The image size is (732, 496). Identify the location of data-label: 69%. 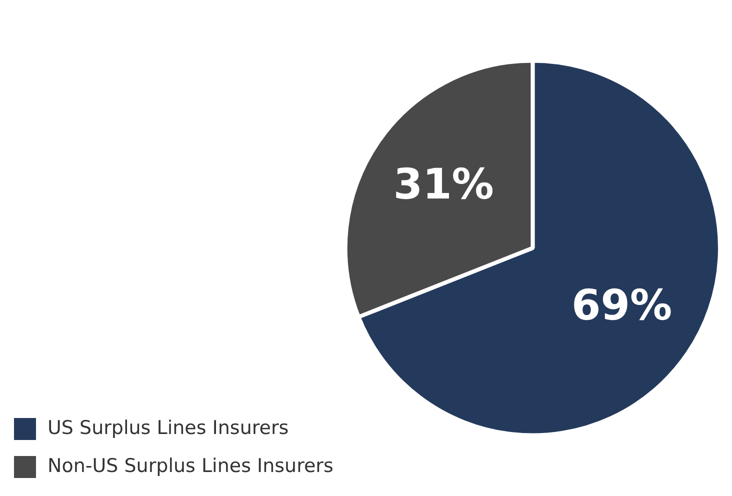
(622, 305).